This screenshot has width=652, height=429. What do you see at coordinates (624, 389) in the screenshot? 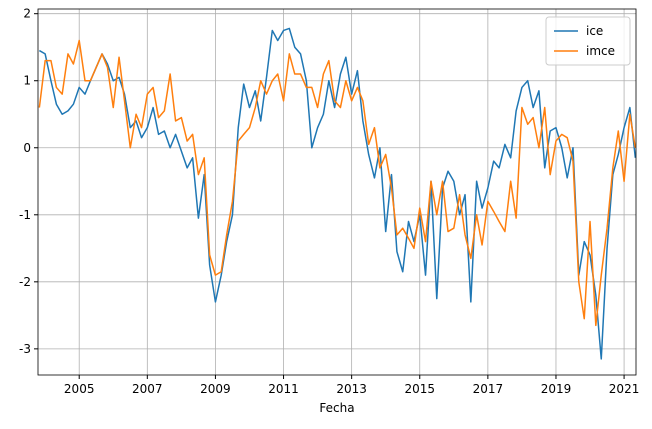
I see `x-tick-label: 2021` at bounding box center [624, 389].